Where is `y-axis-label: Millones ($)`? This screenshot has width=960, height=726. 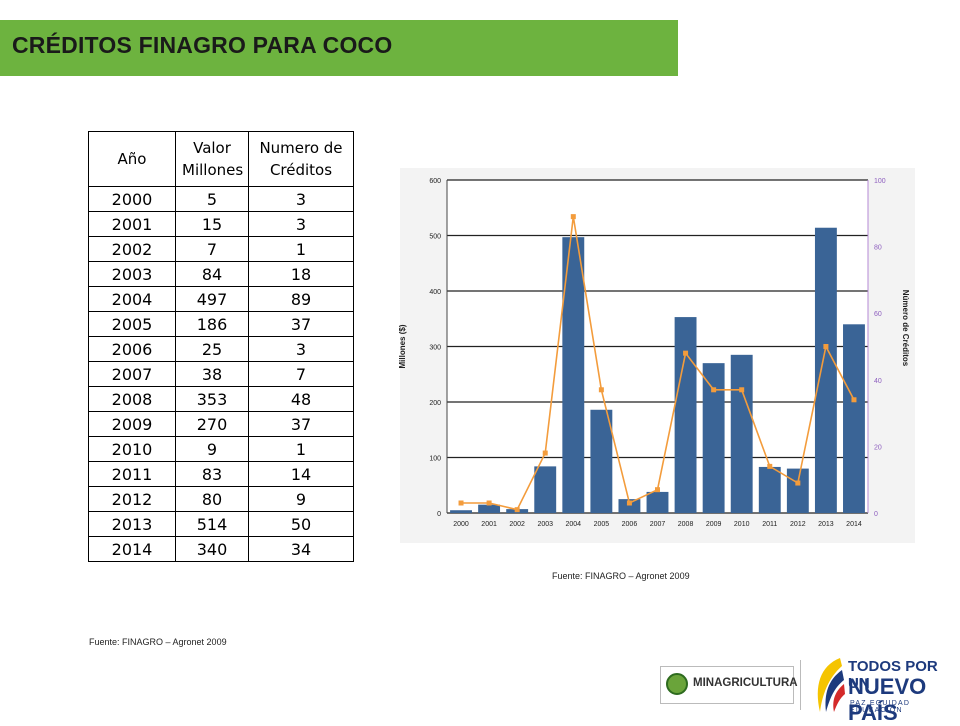
y-axis-label: Millones ($) is located at coordinates (402, 346).